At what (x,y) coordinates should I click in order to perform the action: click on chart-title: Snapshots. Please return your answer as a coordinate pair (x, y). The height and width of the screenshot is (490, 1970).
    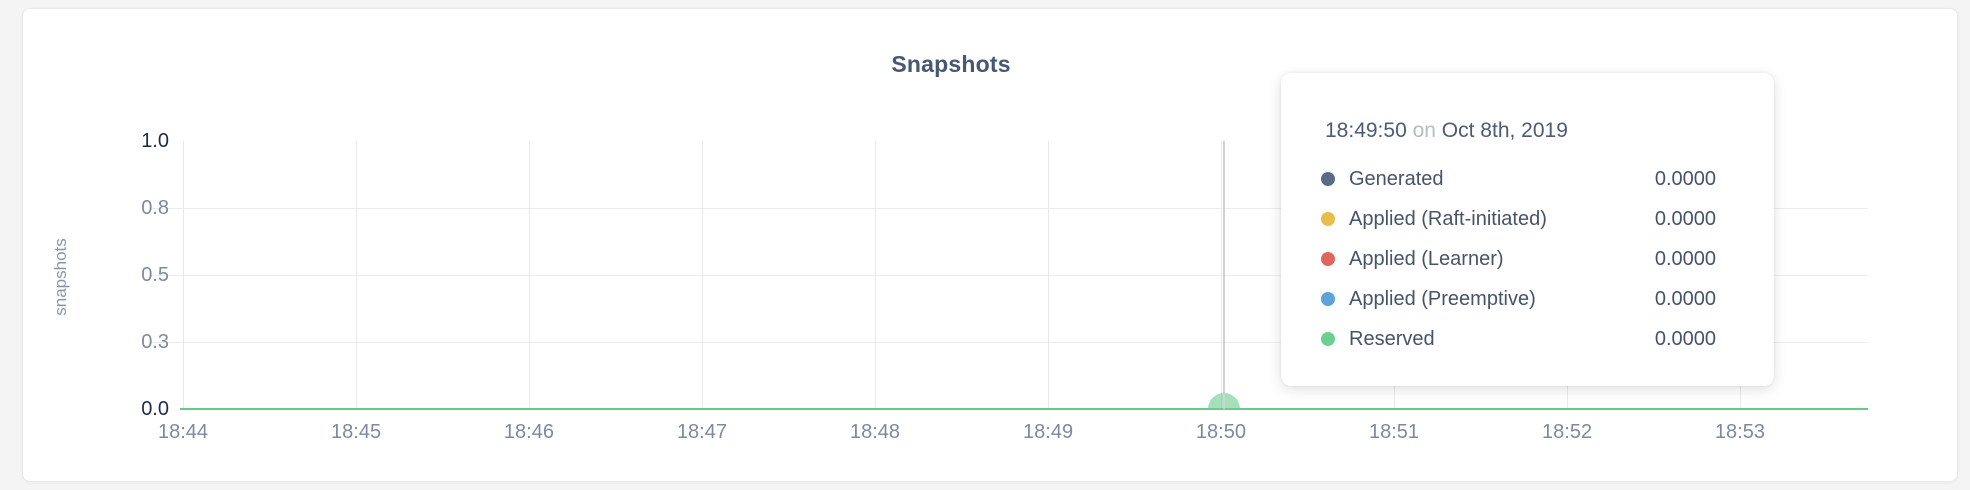
    Looking at the image, I should click on (951, 64).